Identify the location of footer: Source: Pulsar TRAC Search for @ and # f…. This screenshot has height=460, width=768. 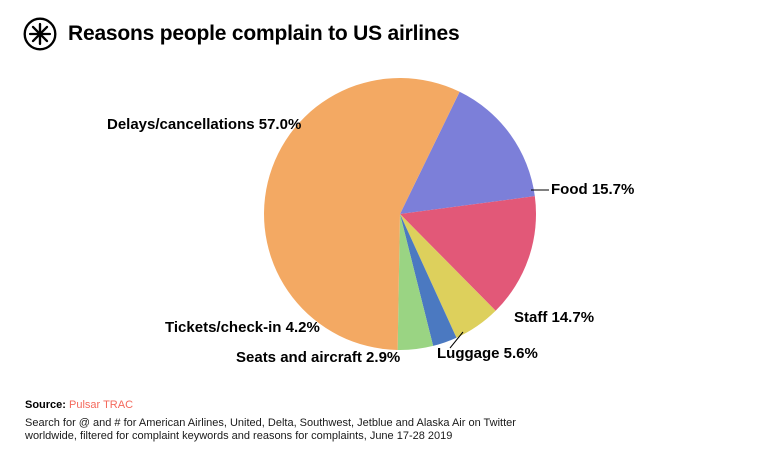
(270, 421).